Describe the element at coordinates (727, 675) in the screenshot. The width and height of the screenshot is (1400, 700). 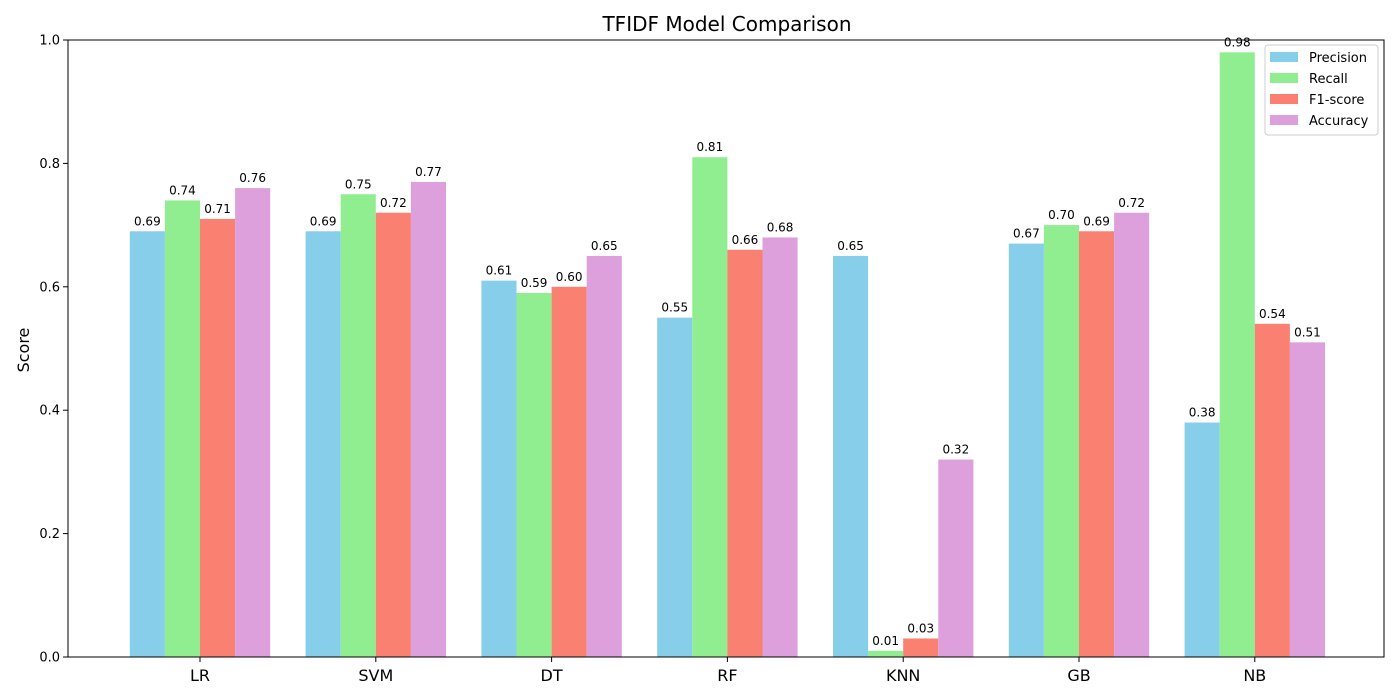
I see `x-tick-label: RF` at that location.